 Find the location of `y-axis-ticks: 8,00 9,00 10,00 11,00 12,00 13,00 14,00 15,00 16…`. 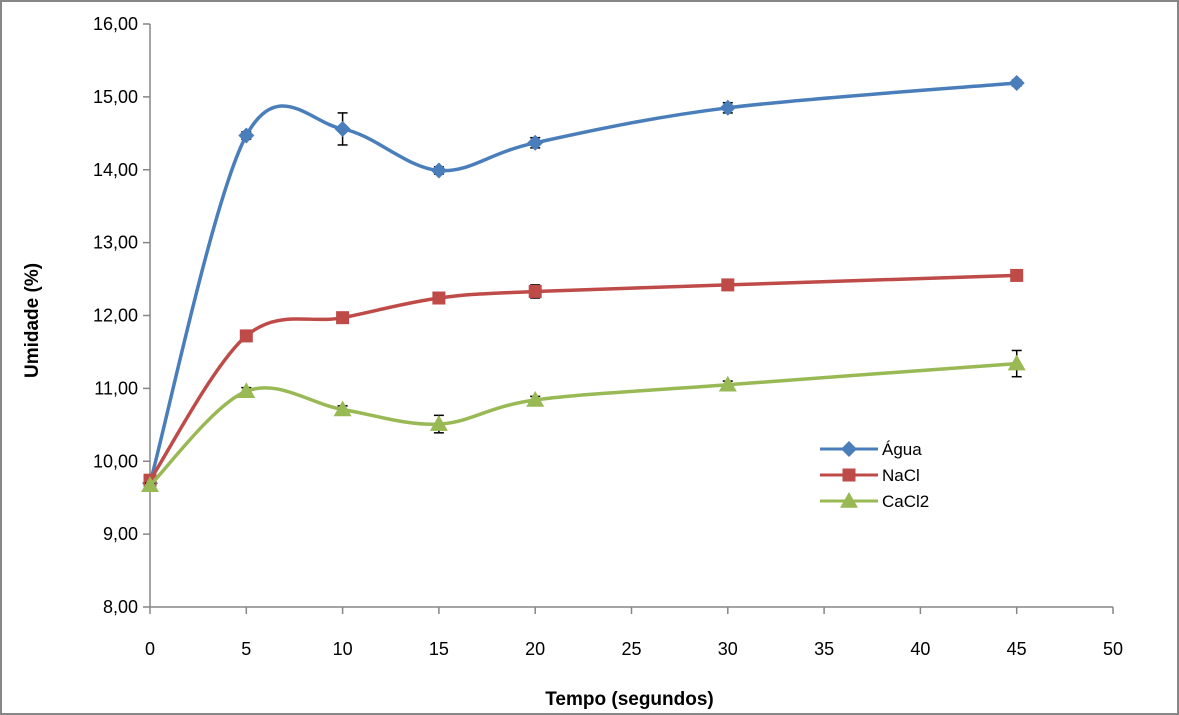

y-axis-ticks: 8,00 9,00 10,00 11,00 12,00 13,00 14,00 15,00 16… is located at coordinates (121, 315).